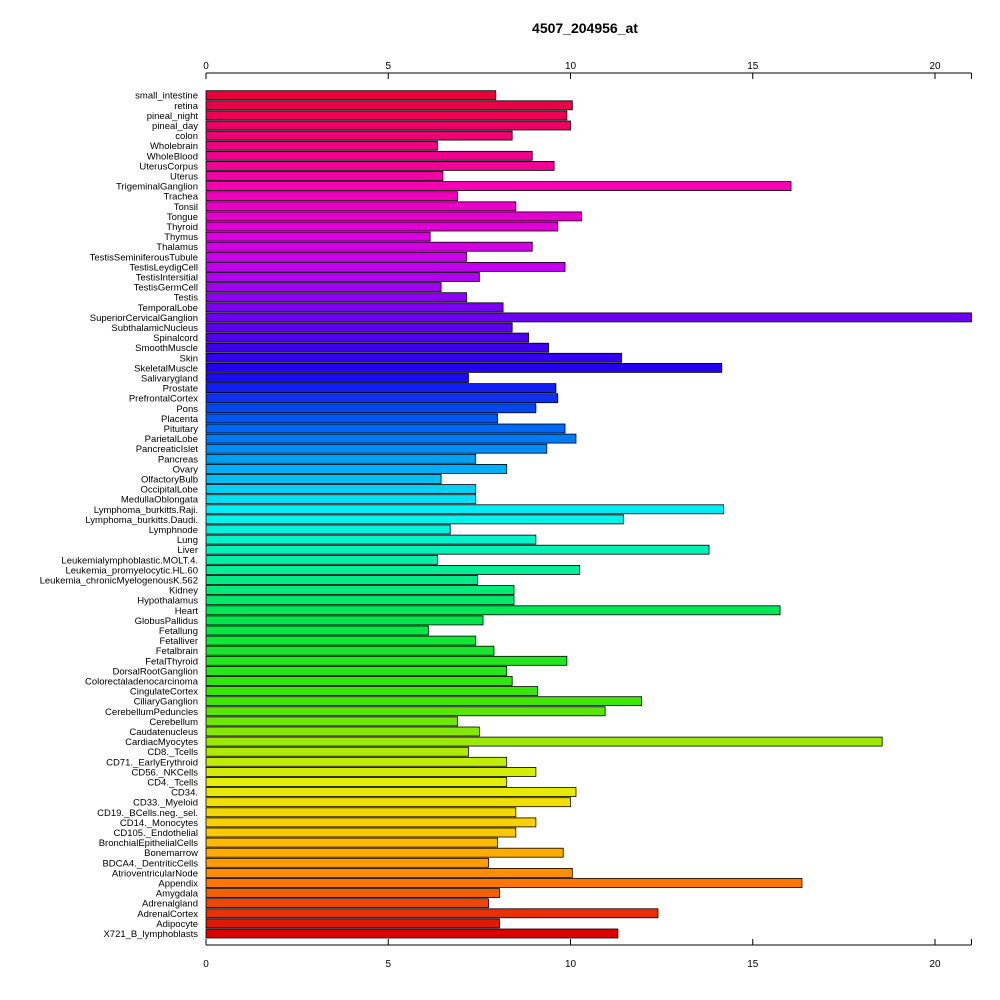 The height and width of the screenshot is (1000, 1000). What do you see at coordinates (166, 288) in the screenshot?
I see `category-label: TestisGermCell` at bounding box center [166, 288].